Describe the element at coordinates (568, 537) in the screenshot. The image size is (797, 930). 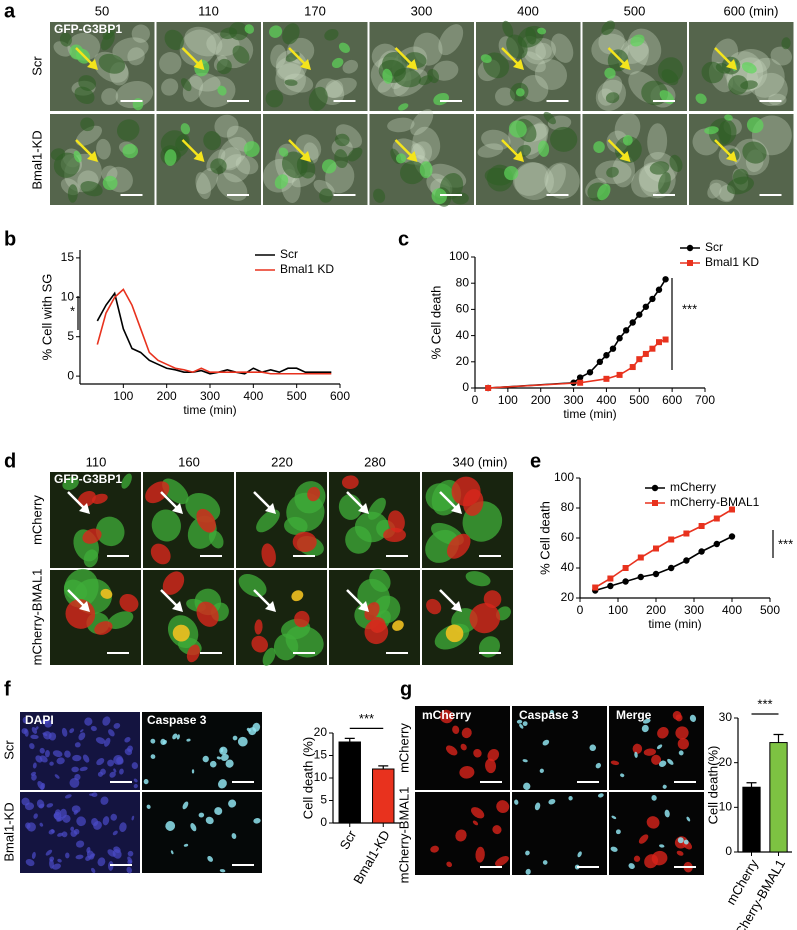
I see `y-tick-label: 60` at that location.